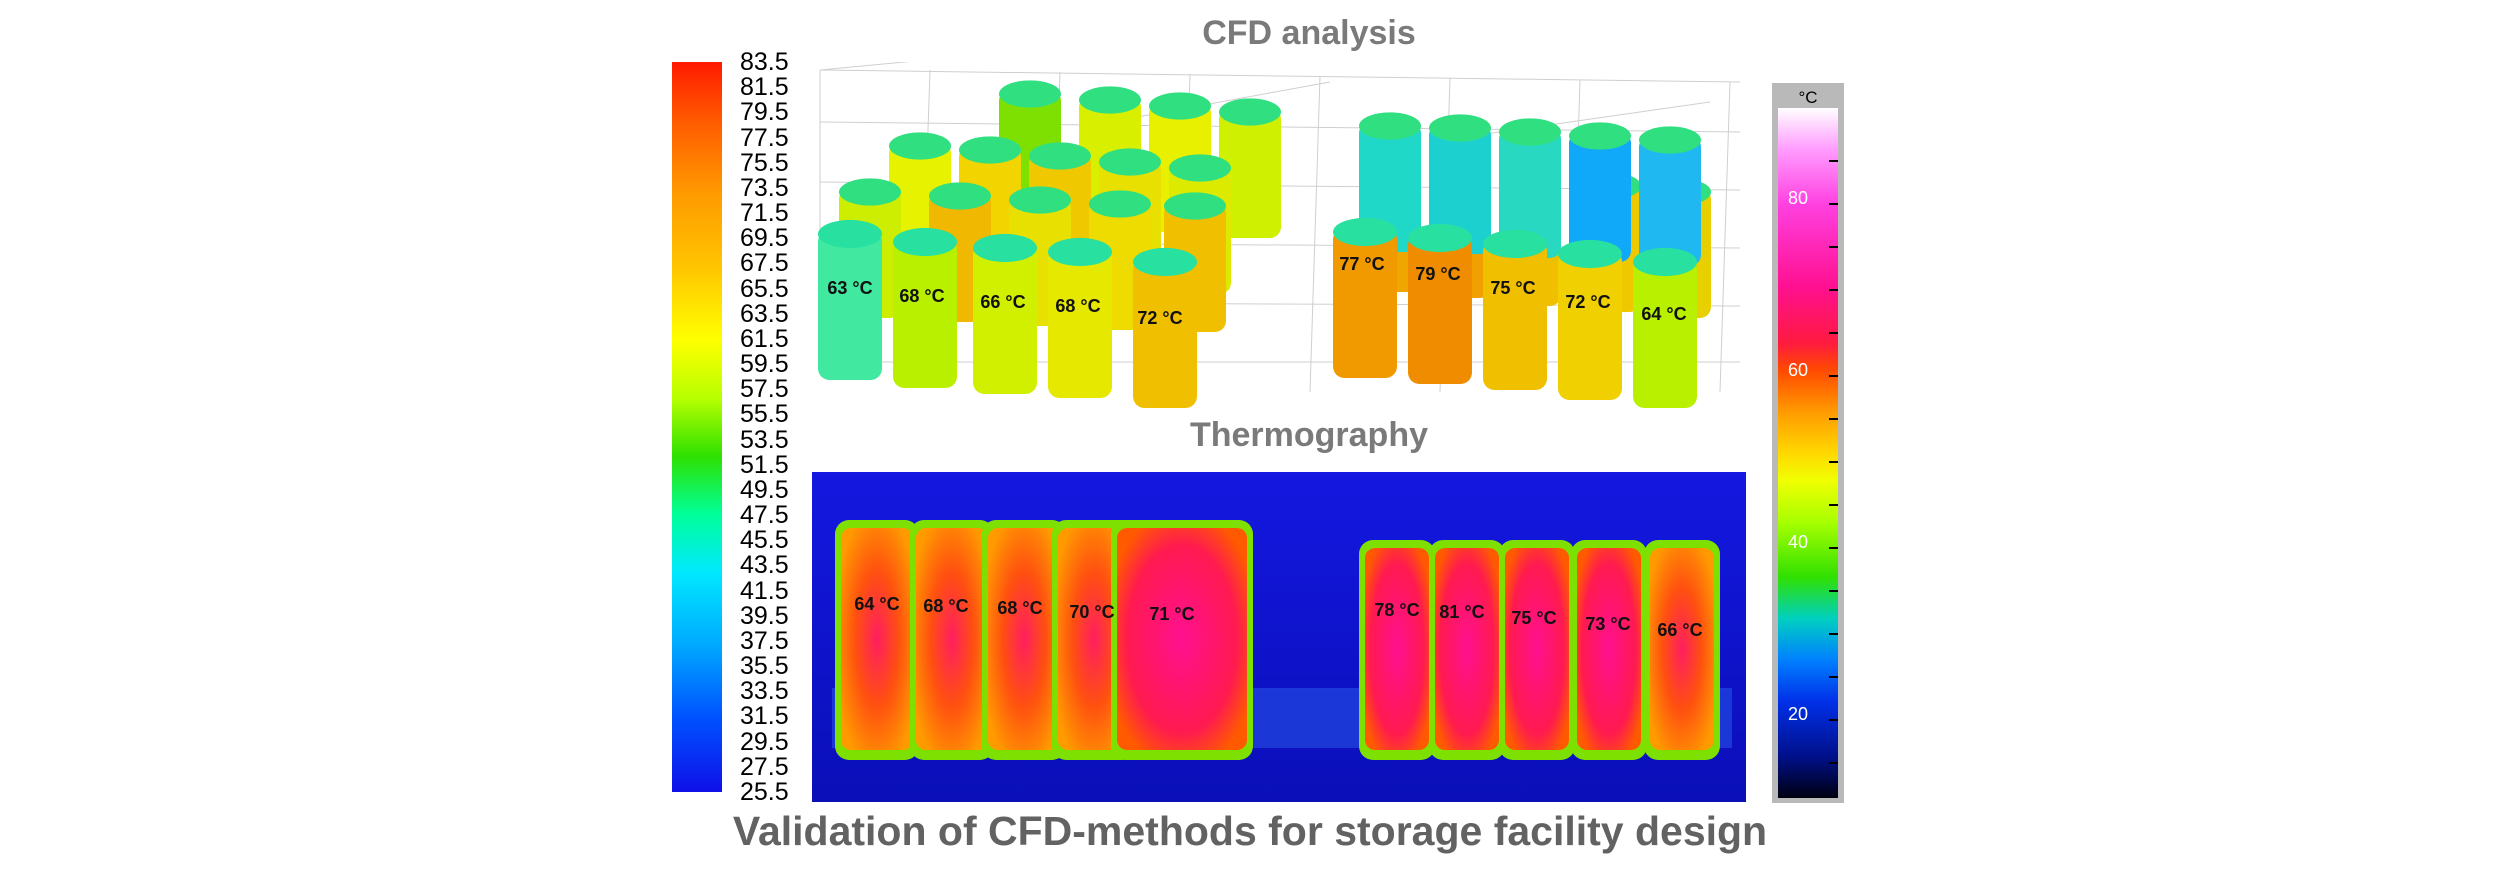  Describe the element at coordinates (1159, 318) in the screenshot. I see `cfd-temperature-label: 72 °C` at that location.